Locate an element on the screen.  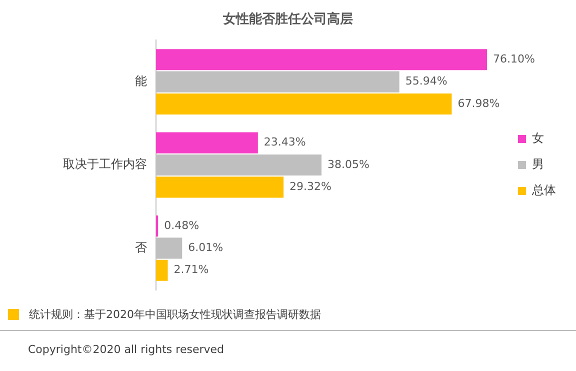
data-label: 55.94% is located at coordinates (426, 81).